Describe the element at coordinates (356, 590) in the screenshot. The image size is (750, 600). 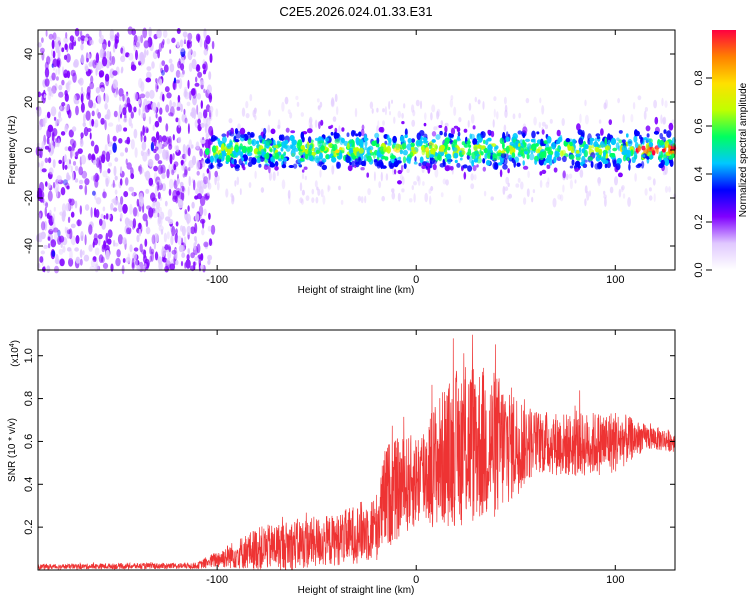
I see `snr-x-axis-label: Height of straight line (km)` at that location.